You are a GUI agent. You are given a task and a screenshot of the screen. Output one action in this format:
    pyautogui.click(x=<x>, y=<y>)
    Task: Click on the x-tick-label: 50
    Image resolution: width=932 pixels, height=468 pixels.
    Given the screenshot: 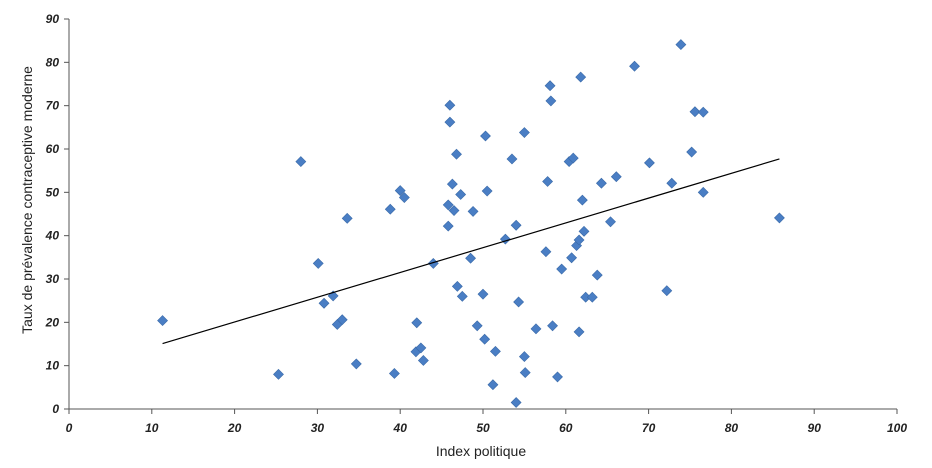 What is the action you would take?
    pyautogui.click(x=483, y=428)
    